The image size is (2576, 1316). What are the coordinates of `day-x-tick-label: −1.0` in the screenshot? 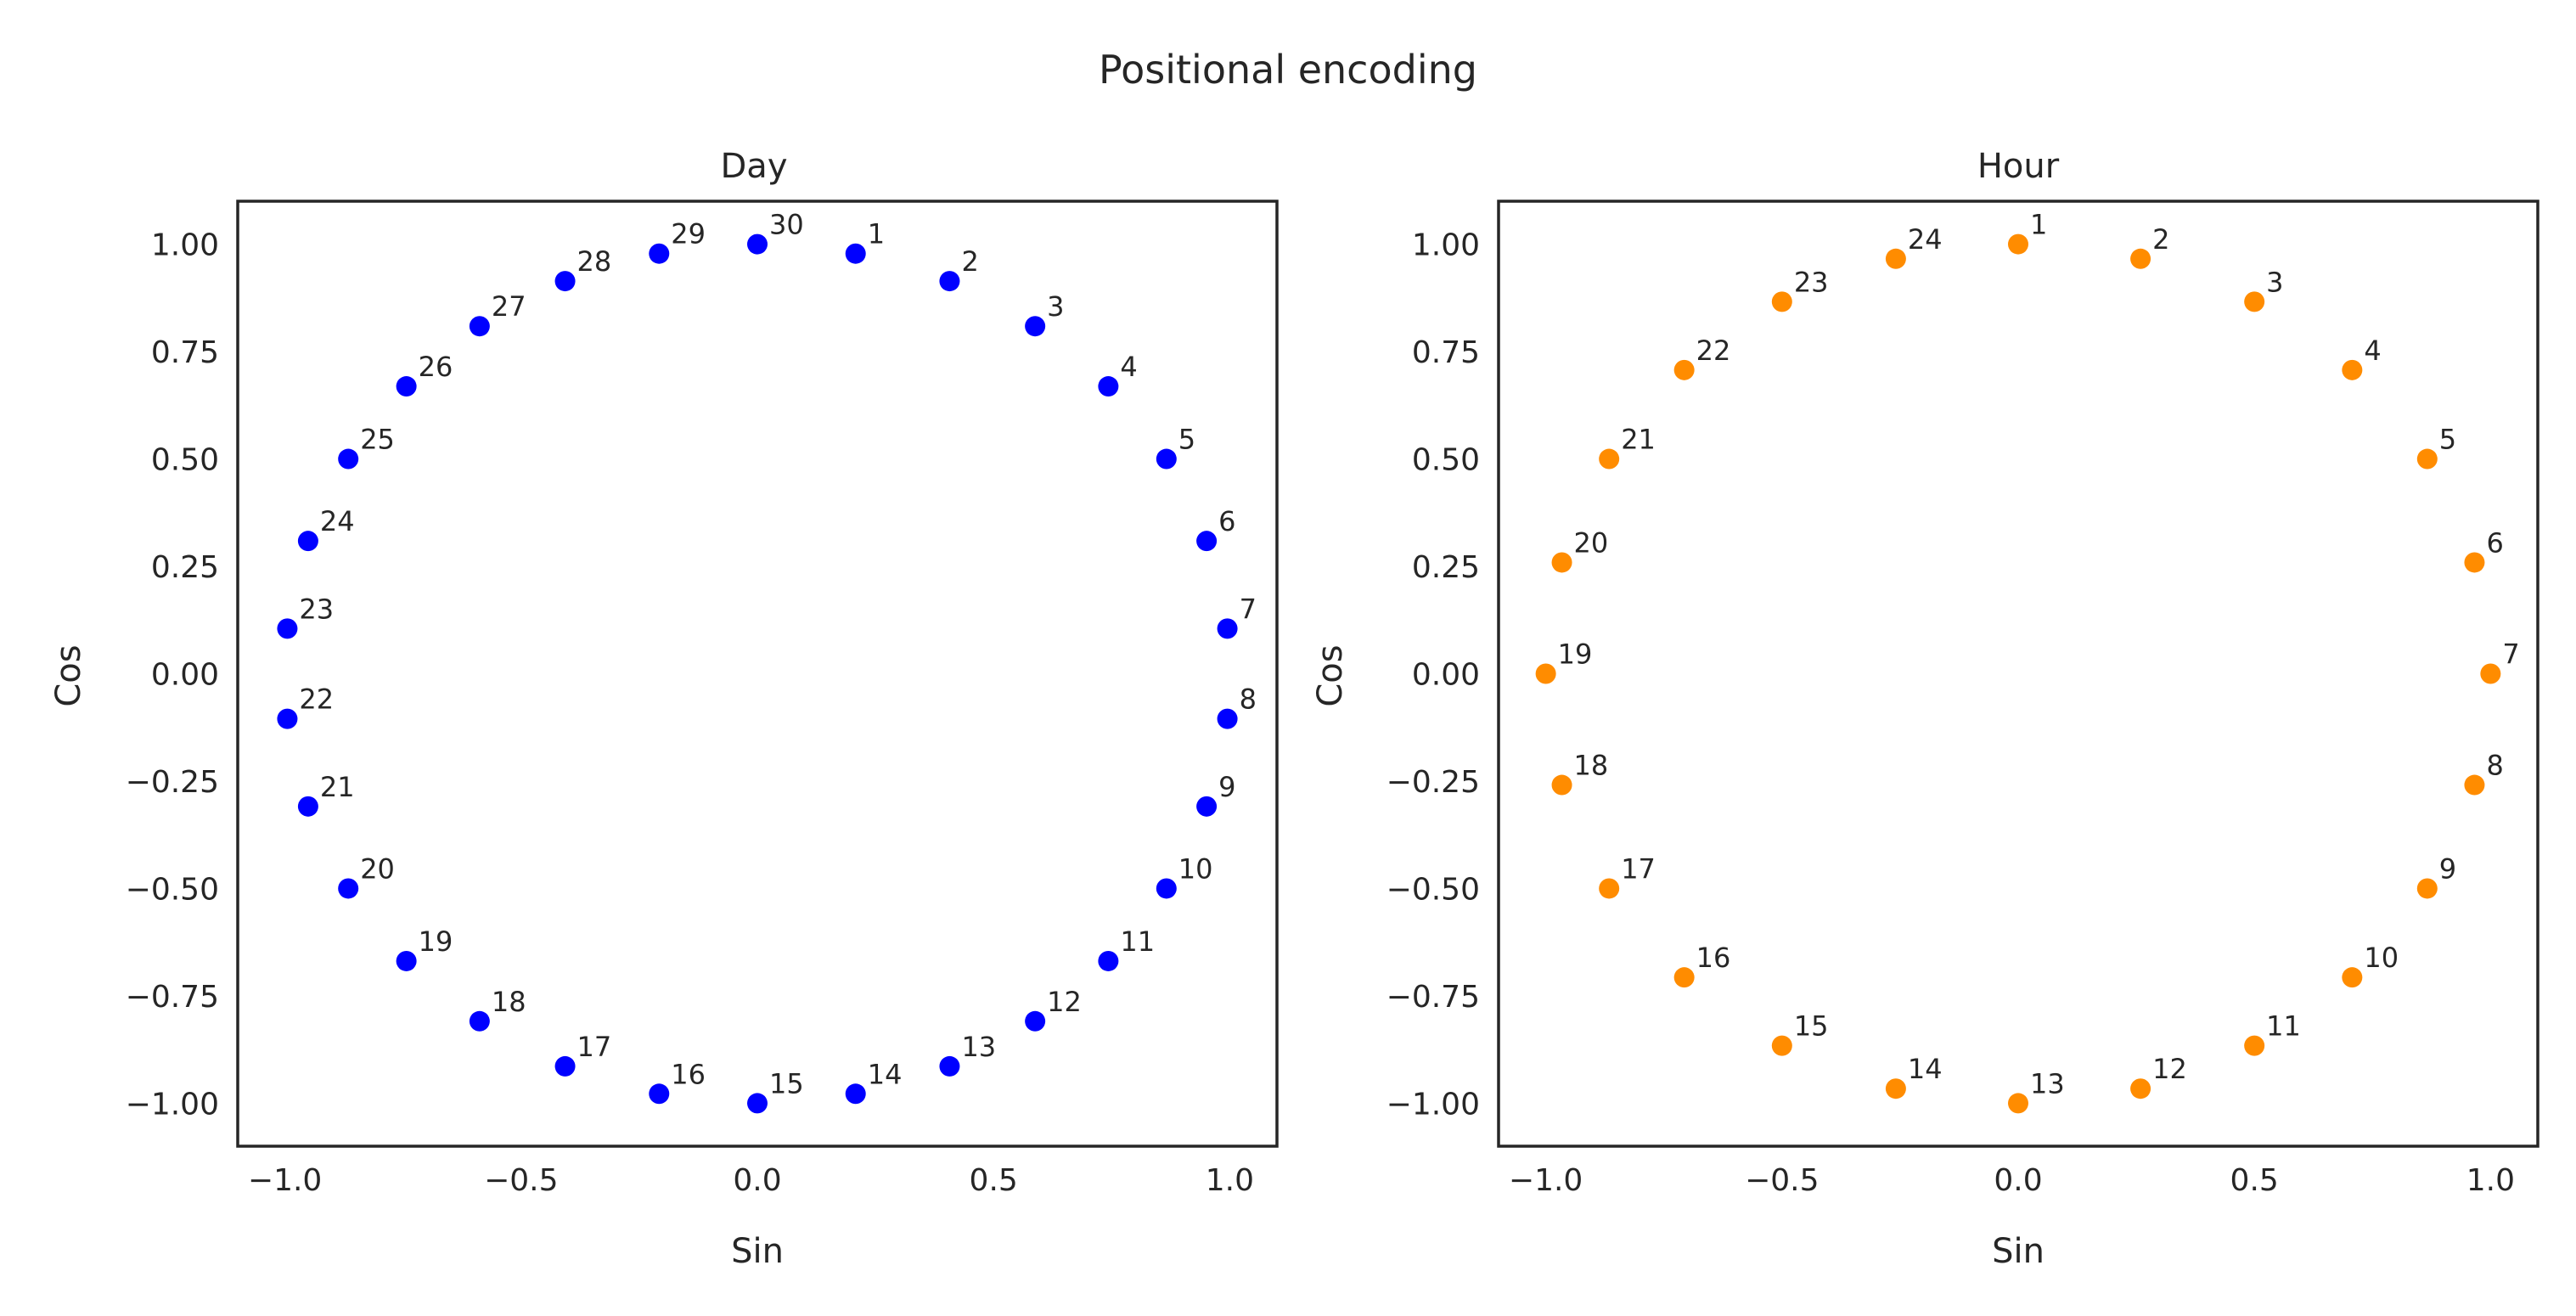 It's located at (285, 1180).